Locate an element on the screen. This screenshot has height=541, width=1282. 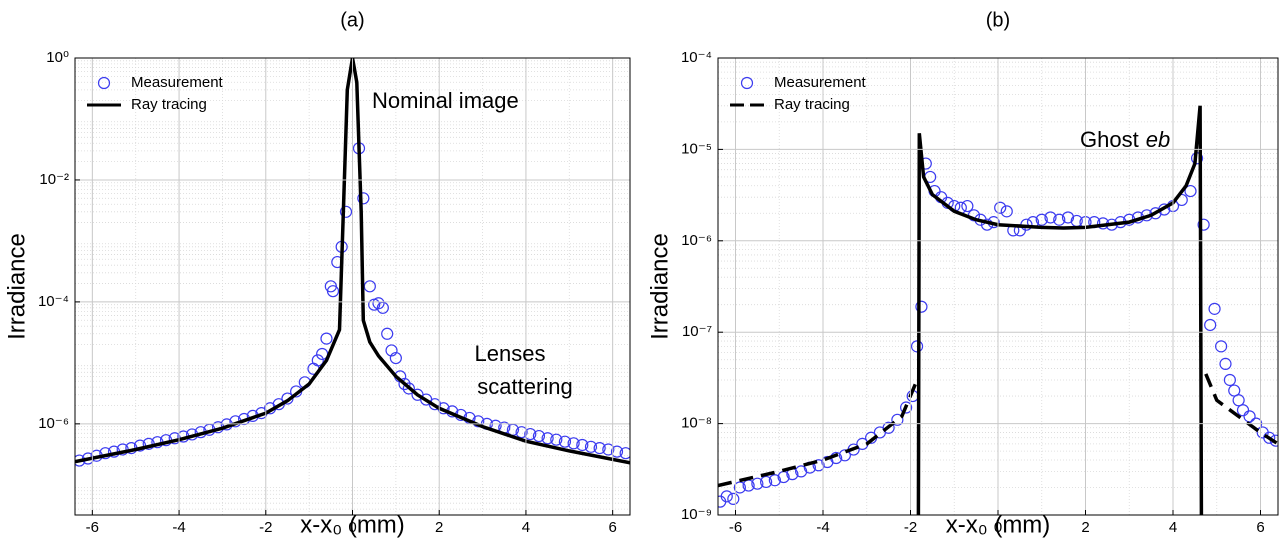
y-tick-label: 10⁻² is located at coordinates (54, 179).